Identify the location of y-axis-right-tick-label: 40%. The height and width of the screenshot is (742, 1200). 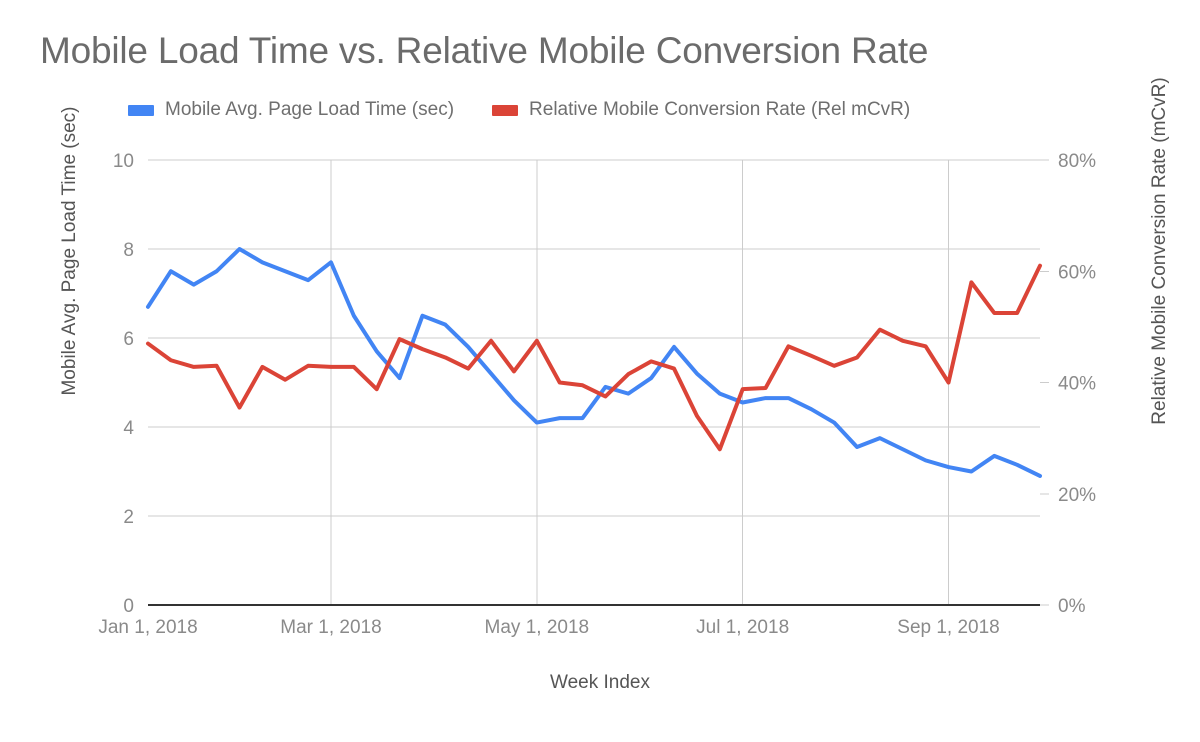
(1077, 384).